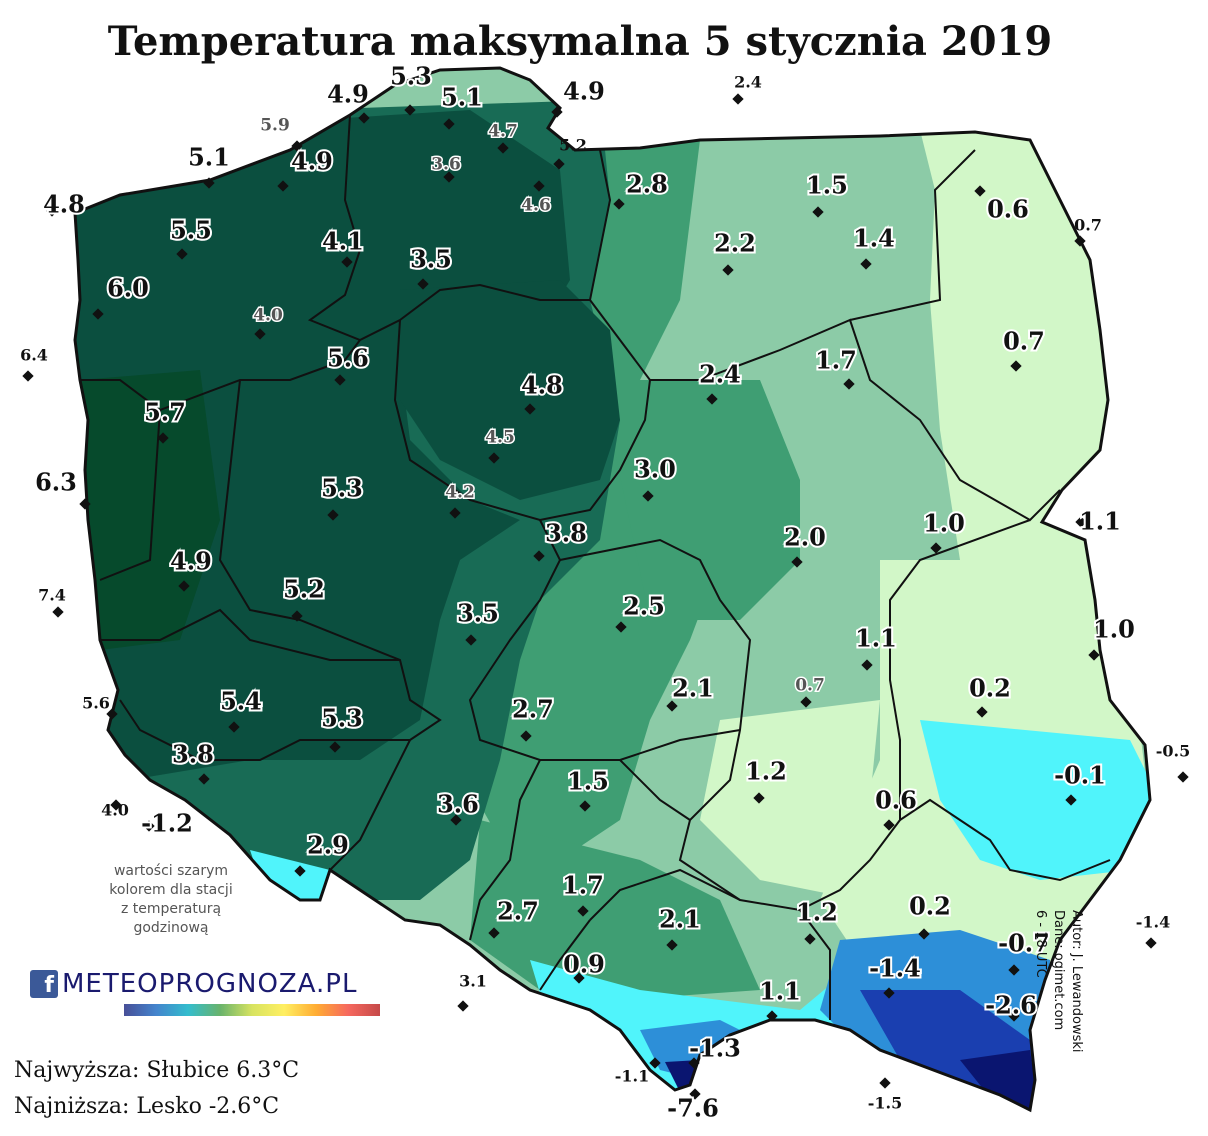  I want to click on note-line: wartości szarym, so click(171, 871).